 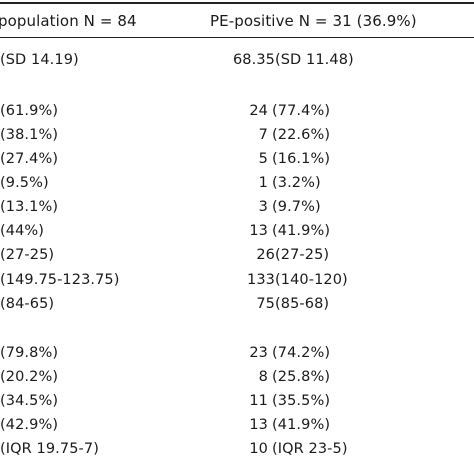 I want to click on table-cell-pe-positive: 11 (35.5%), so click(x=300, y=401).